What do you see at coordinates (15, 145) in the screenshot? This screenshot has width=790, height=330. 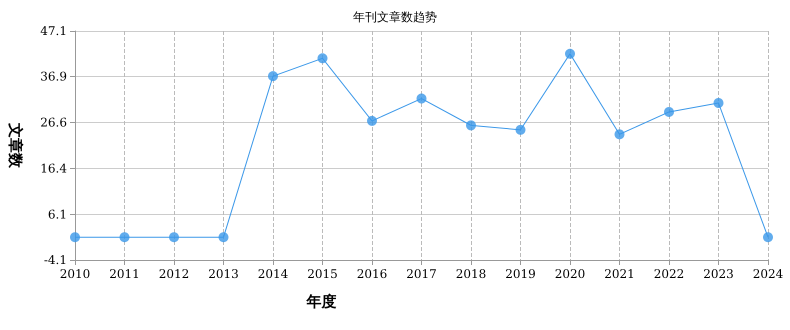 I see `y-axis-title: 文章数` at bounding box center [15, 145].